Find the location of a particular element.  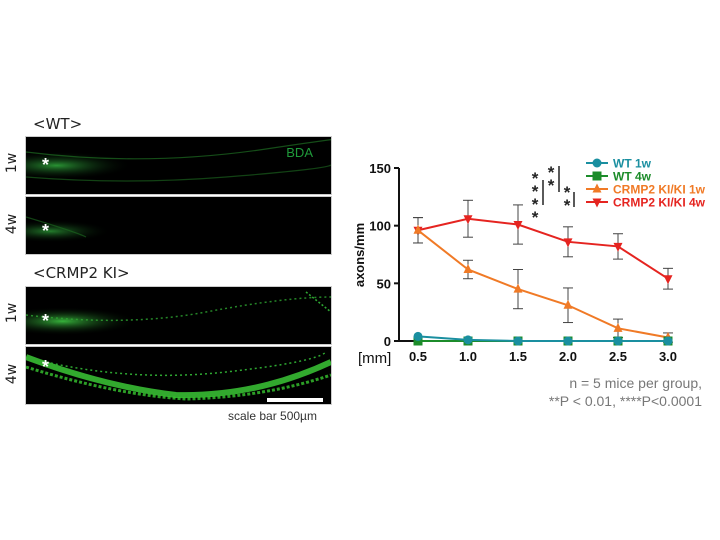

micrograph-crmp2-4w: * is located at coordinates (178, 375).